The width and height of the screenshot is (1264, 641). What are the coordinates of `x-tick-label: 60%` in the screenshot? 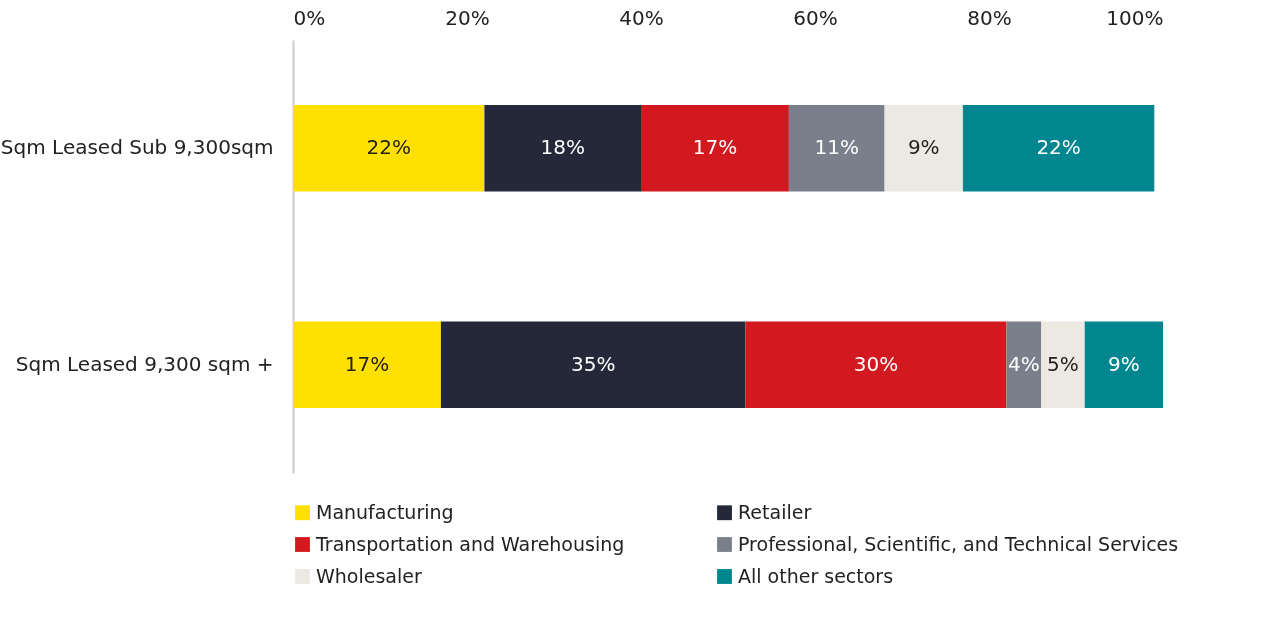 It's located at (815, 17).